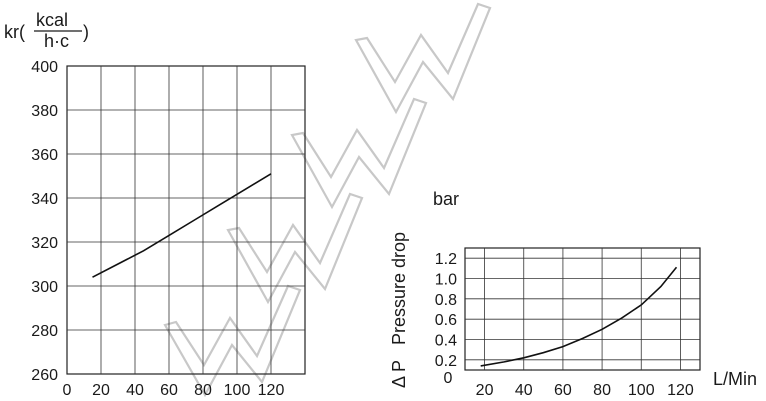 The height and width of the screenshot is (401, 766). Describe the element at coordinates (169, 390) in the screenshot. I see `chart1-x-tick-2: 60` at that location.